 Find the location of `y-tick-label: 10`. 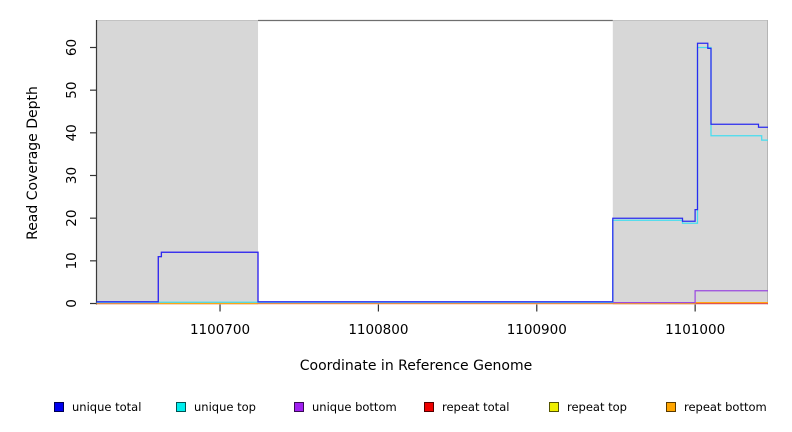

y-tick-label: 10 is located at coordinates (72, 260).